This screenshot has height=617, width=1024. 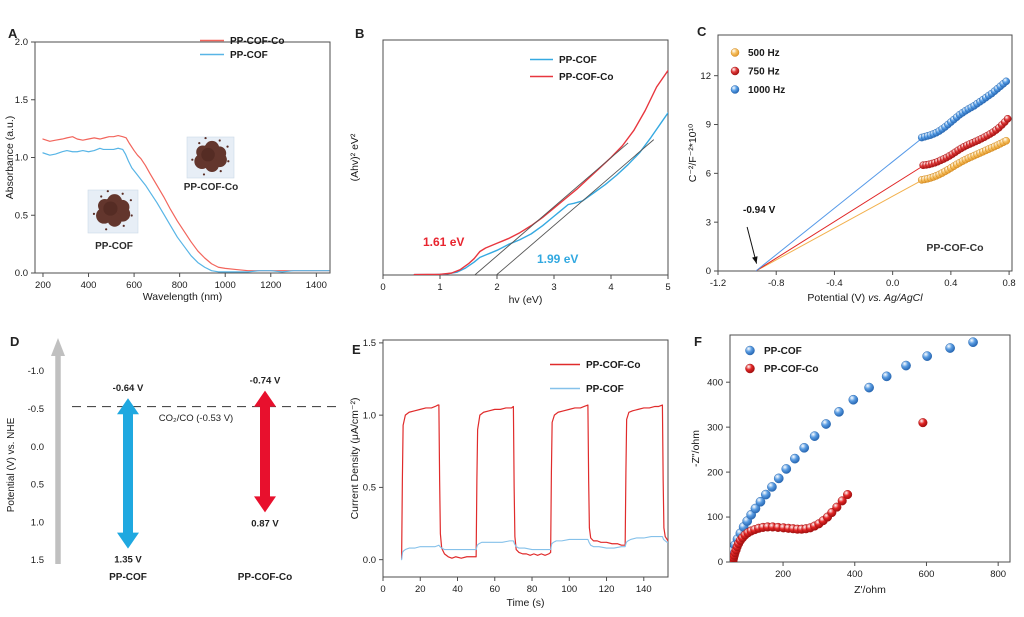 I want to click on x-axis-label: hv (eV), so click(x=526, y=300).